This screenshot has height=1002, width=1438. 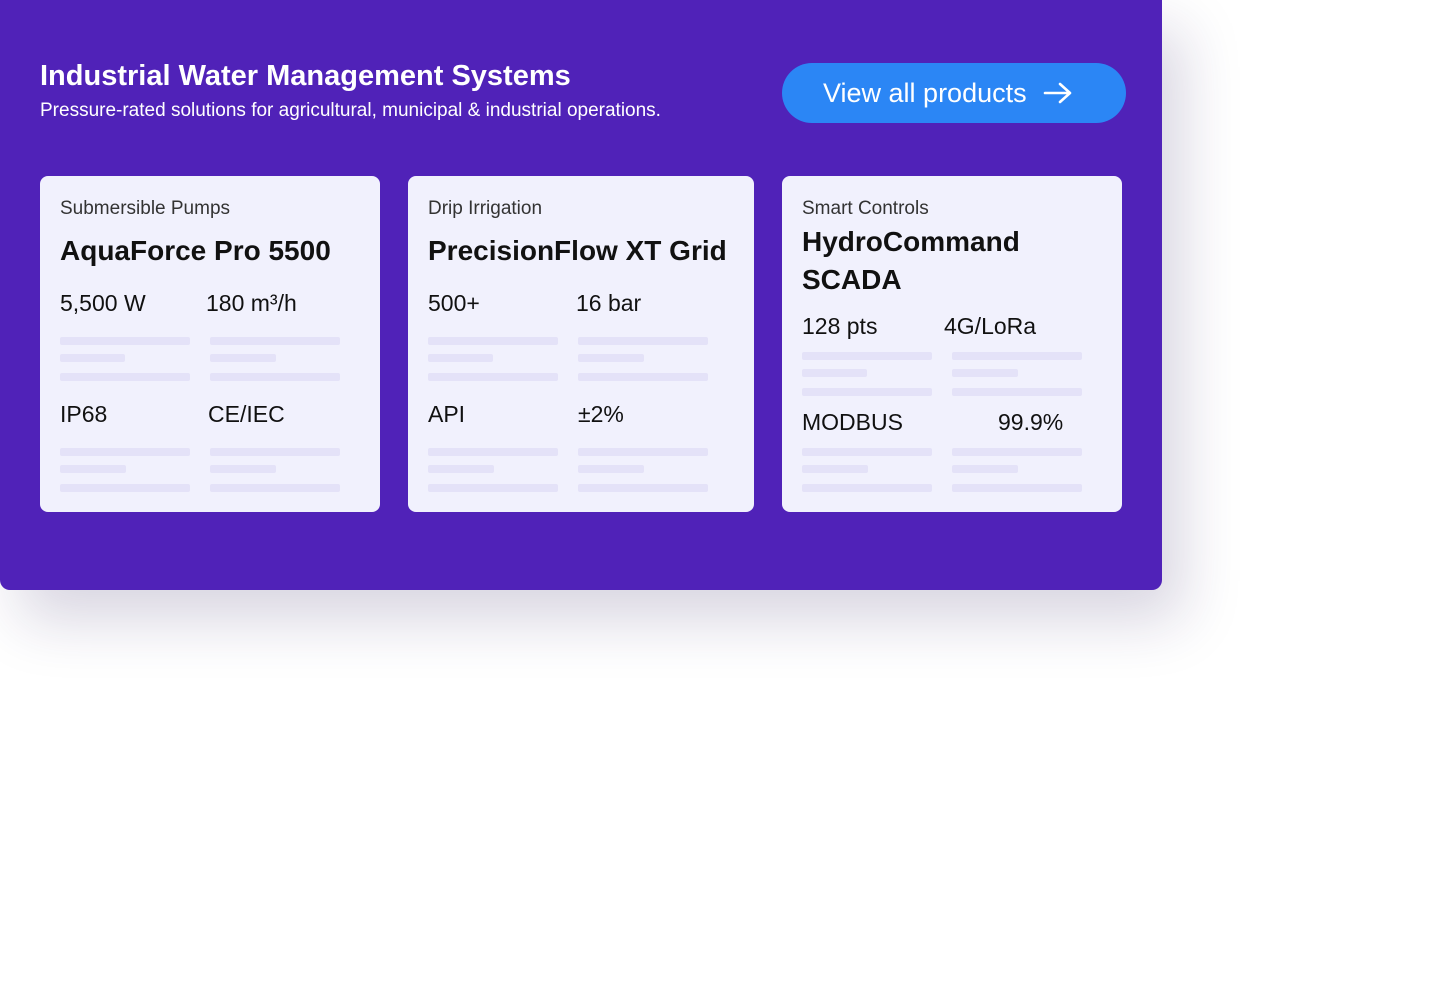 I want to click on product-name: PrecisionFlow XT Grid, so click(x=577, y=250).